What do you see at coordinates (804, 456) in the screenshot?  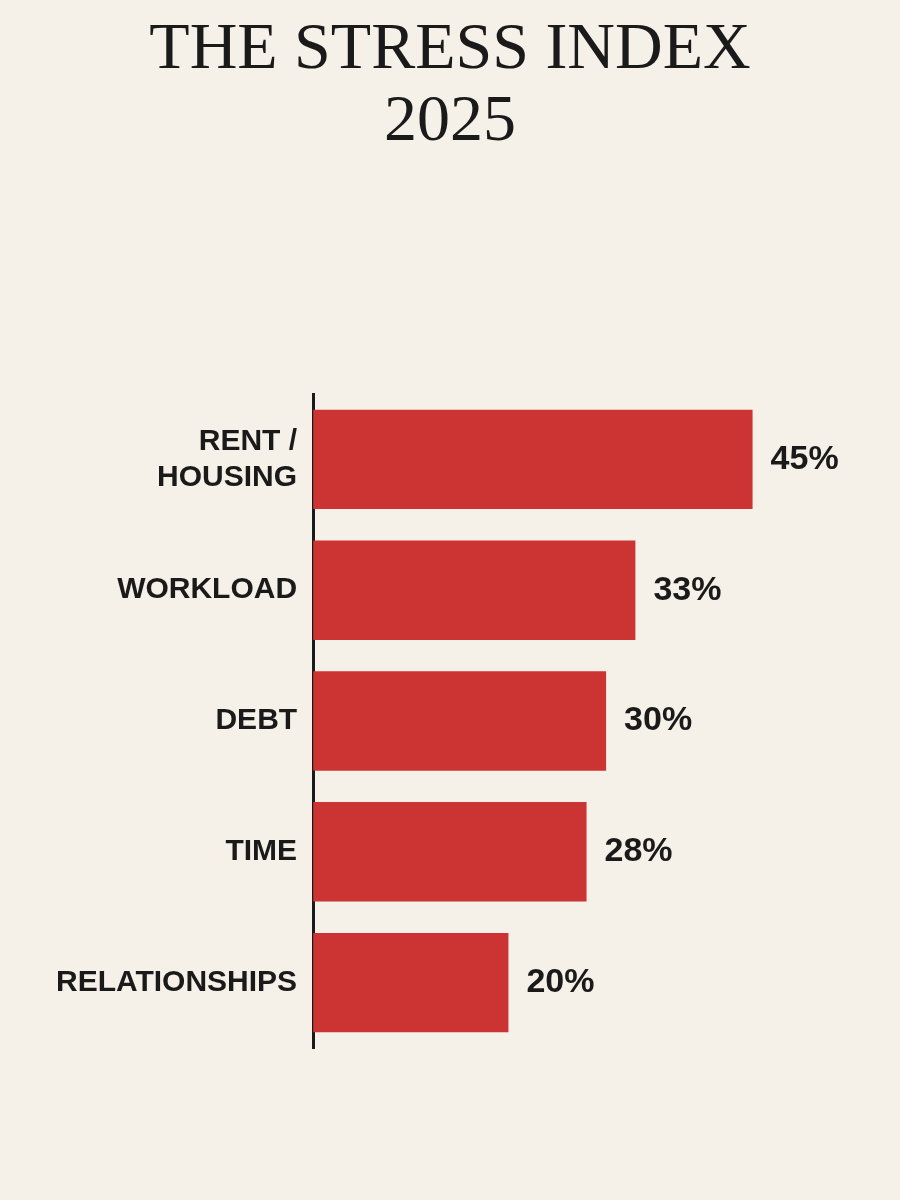 I see `data-label: 45%` at bounding box center [804, 456].